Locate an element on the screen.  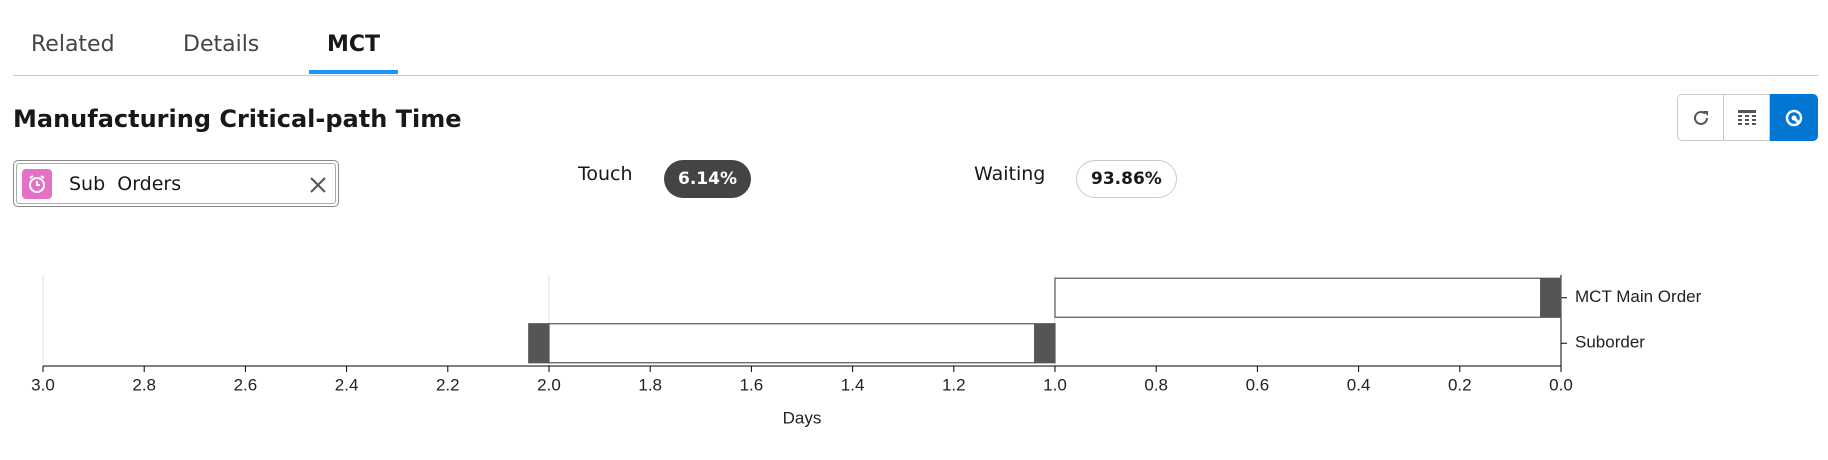
y-tick-label: MCT Main Order is located at coordinates (1638, 296).